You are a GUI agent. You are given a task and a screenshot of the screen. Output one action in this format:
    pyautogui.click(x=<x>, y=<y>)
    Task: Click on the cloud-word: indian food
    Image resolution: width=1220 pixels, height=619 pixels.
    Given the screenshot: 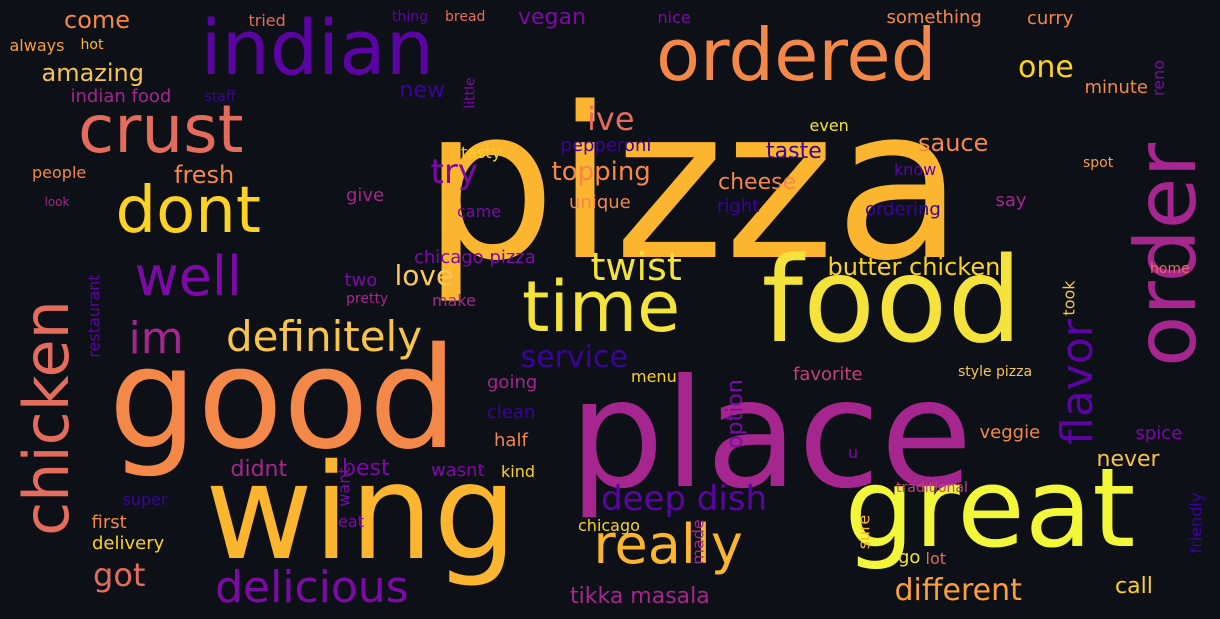 What is the action you would take?
    pyautogui.click(x=121, y=96)
    